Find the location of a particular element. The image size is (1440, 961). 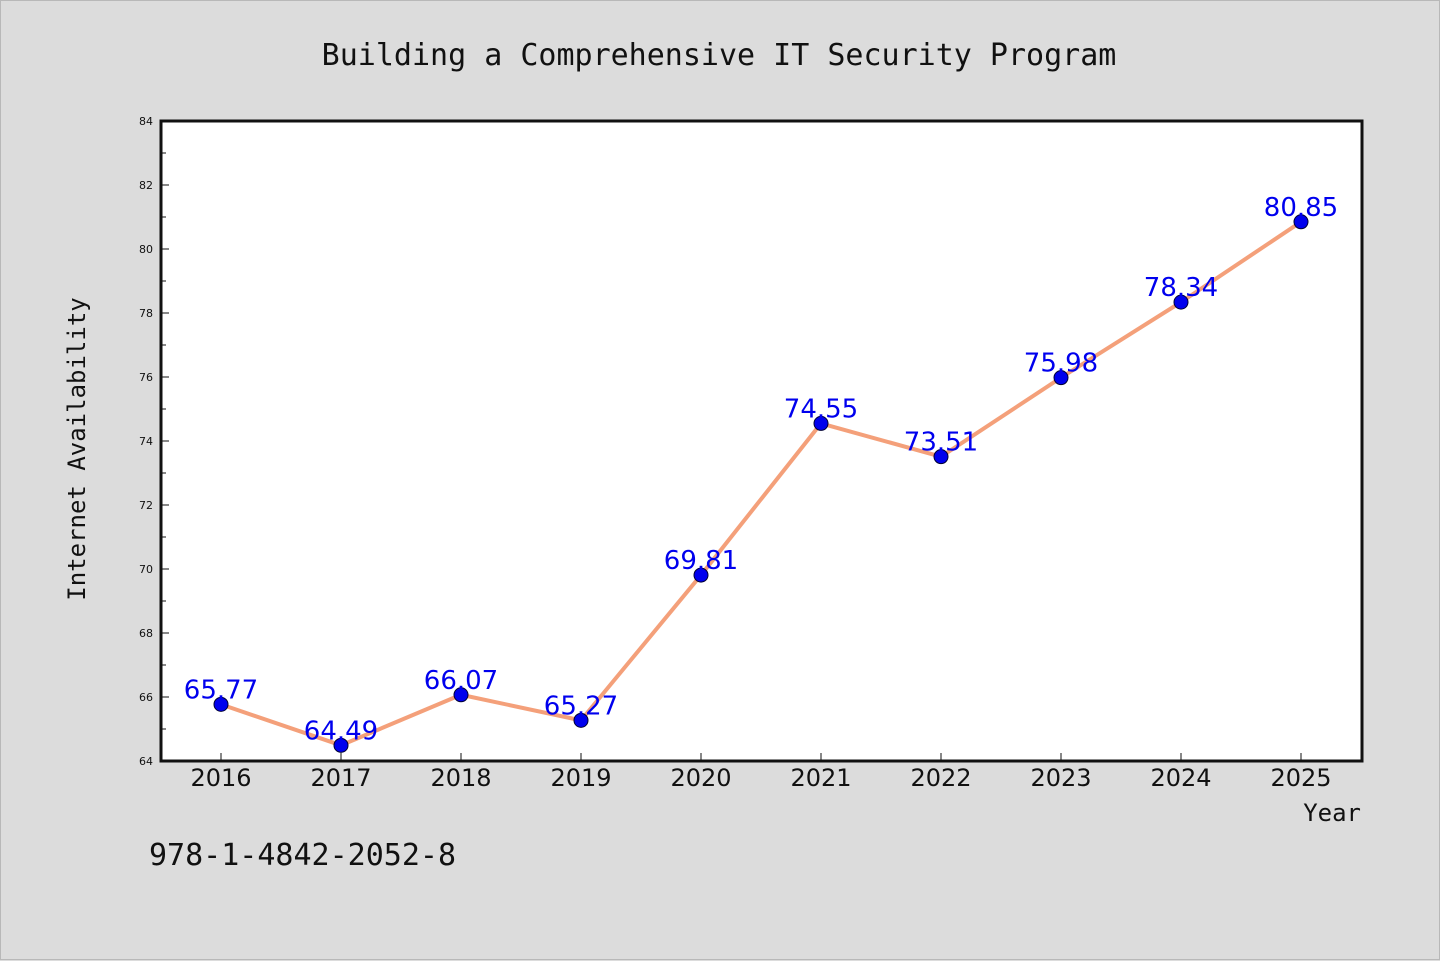

data-label: 65.27 is located at coordinates (581, 706).